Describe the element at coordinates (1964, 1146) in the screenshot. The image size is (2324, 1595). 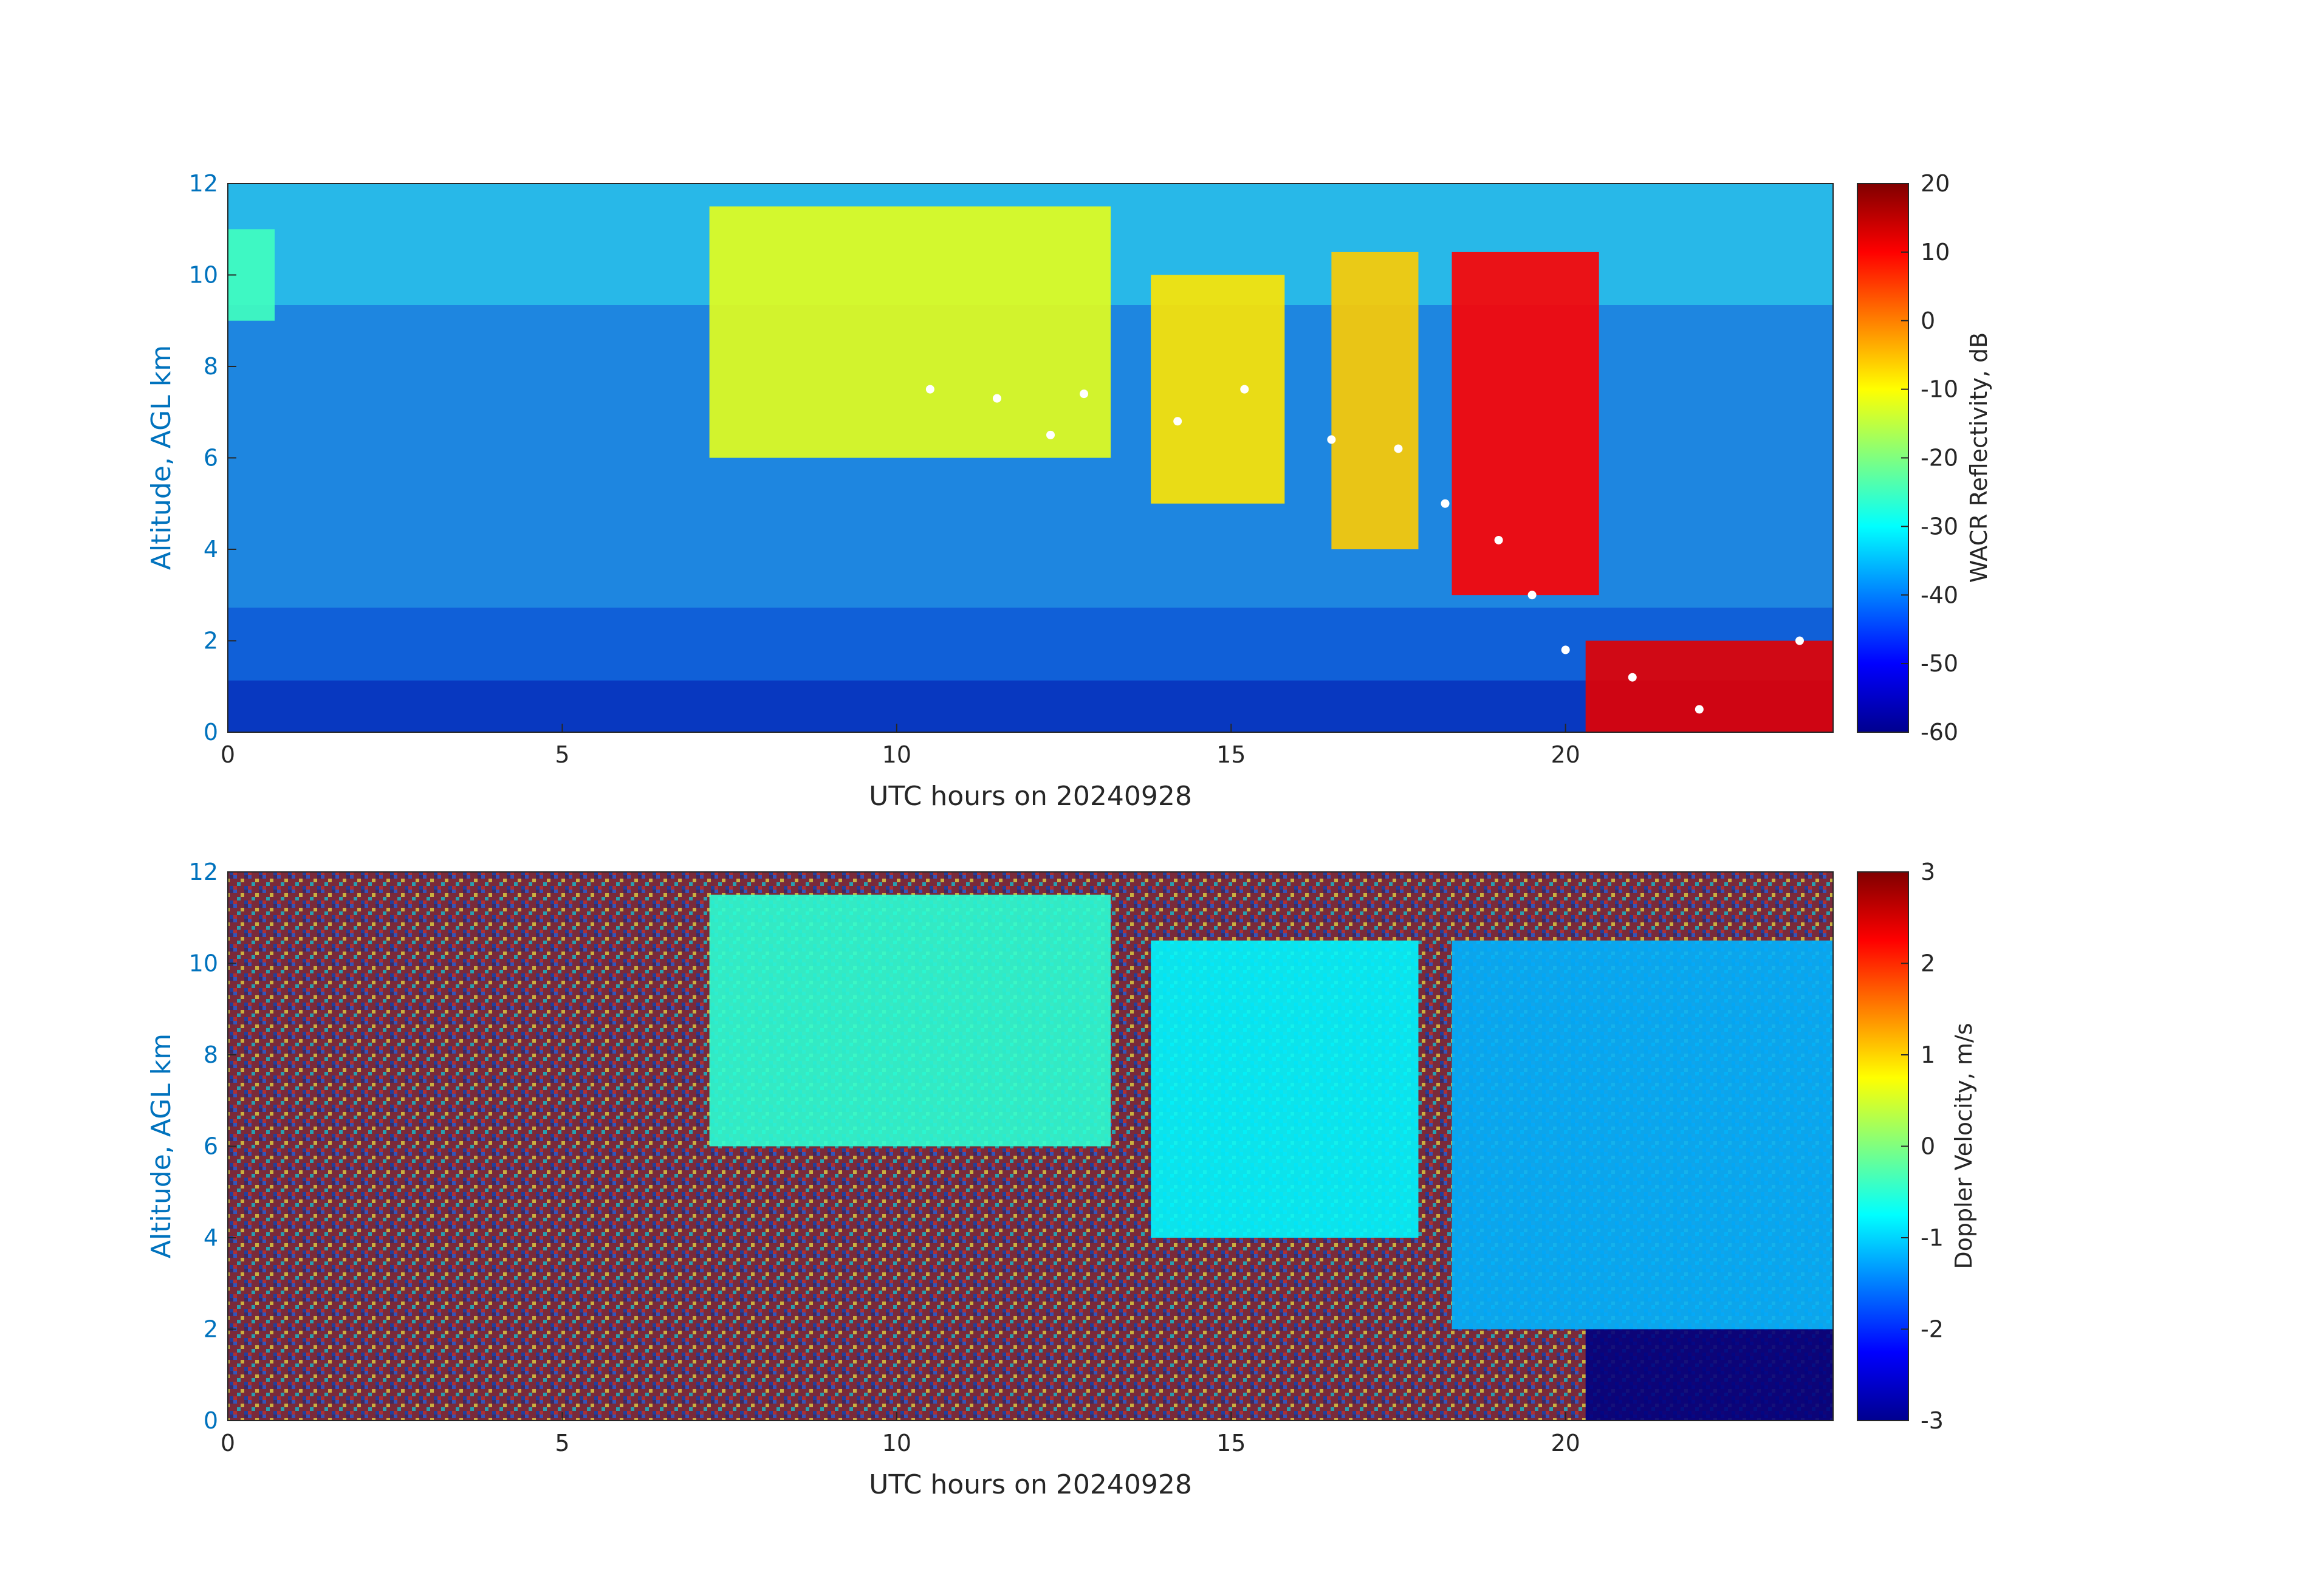
I see `velocity-colorbar-label: Doppler Velocity, m/s` at that location.